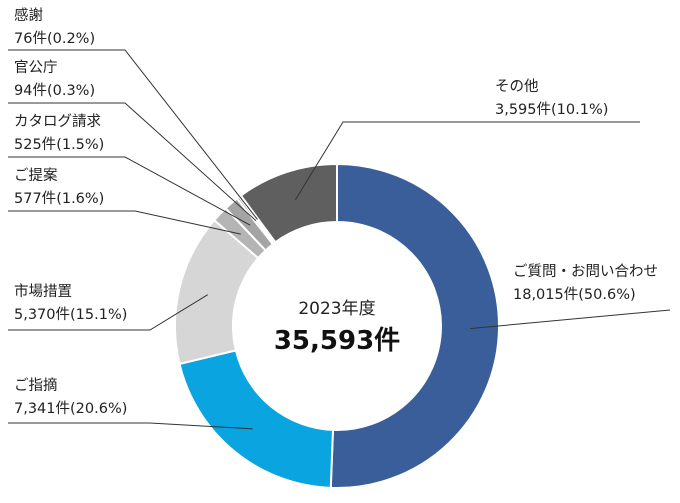 The height and width of the screenshot is (503, 680). Describe the element at coordinates (523, 109) in the screenshot. I see `slice-count-7: 3,595件` at that location.